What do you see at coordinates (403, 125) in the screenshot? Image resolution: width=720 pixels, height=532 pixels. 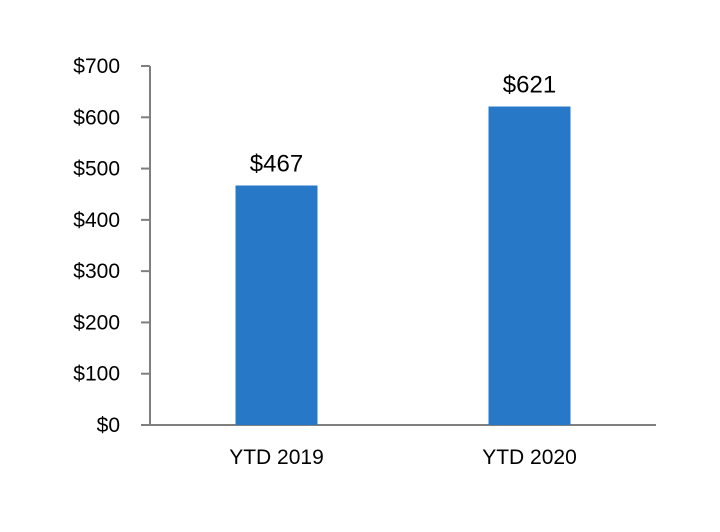 I see `data-labels: $467 $621` at bounding box center [403, 125].